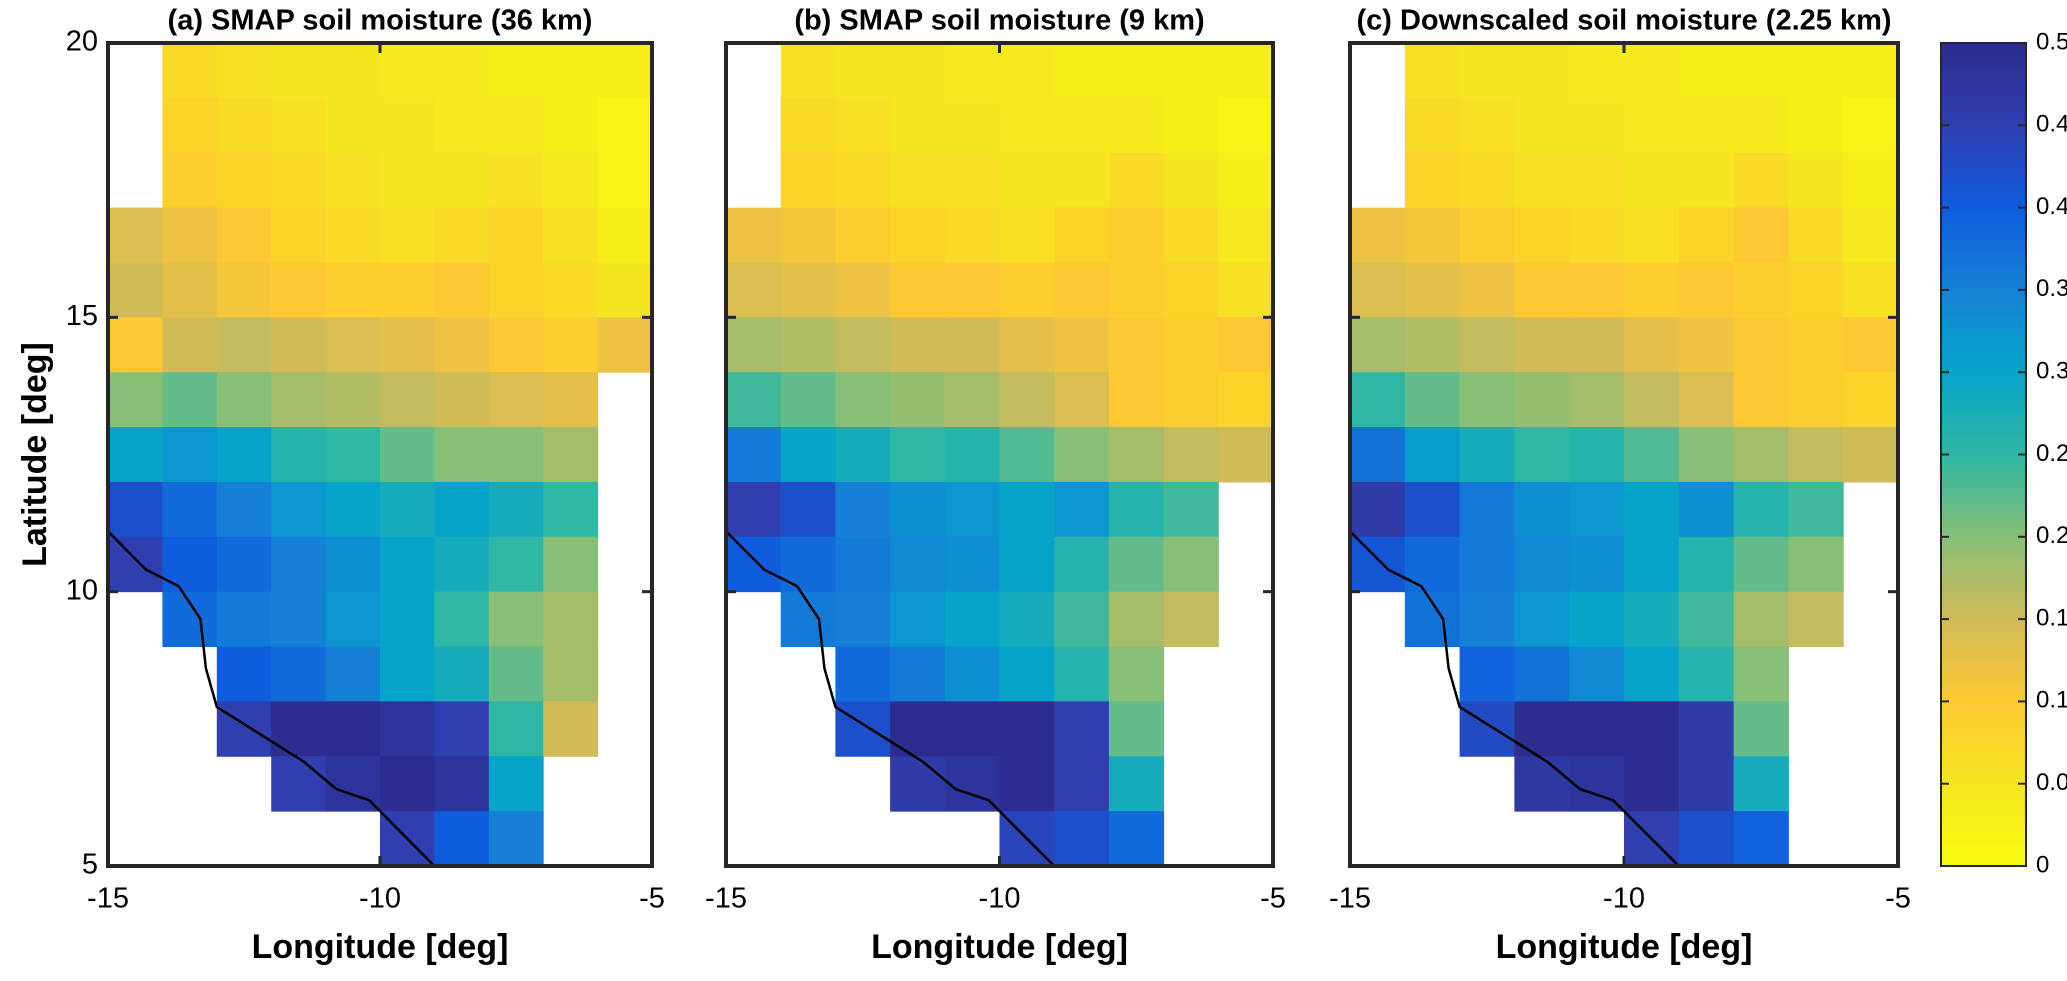 The width and height of the screenshot is (2067, 981). I want to click on x-tick-label: -15, so click(1350, 899).